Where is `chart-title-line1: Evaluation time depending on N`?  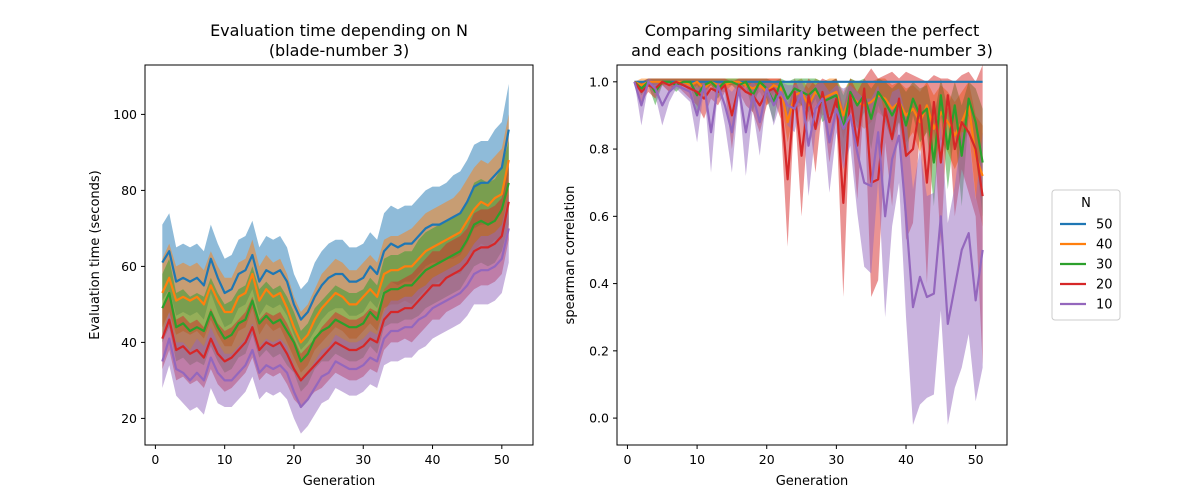
chart-title-line1: Evaluation time depending on N is located at coordinates (339, 30).